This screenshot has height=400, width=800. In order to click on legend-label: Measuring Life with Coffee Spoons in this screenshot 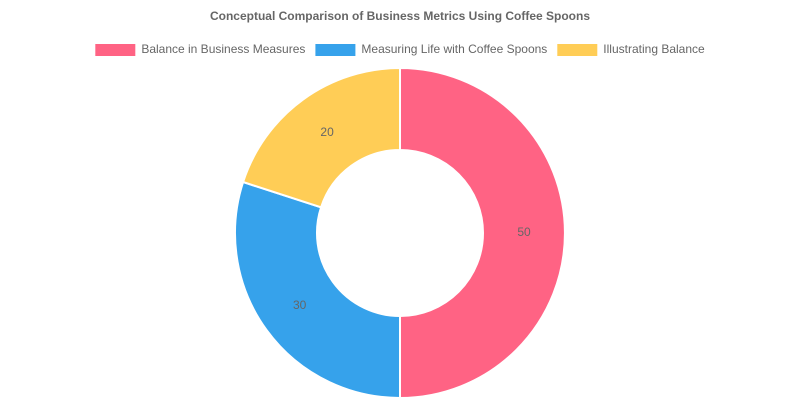, I will do `click(454, 49)`.